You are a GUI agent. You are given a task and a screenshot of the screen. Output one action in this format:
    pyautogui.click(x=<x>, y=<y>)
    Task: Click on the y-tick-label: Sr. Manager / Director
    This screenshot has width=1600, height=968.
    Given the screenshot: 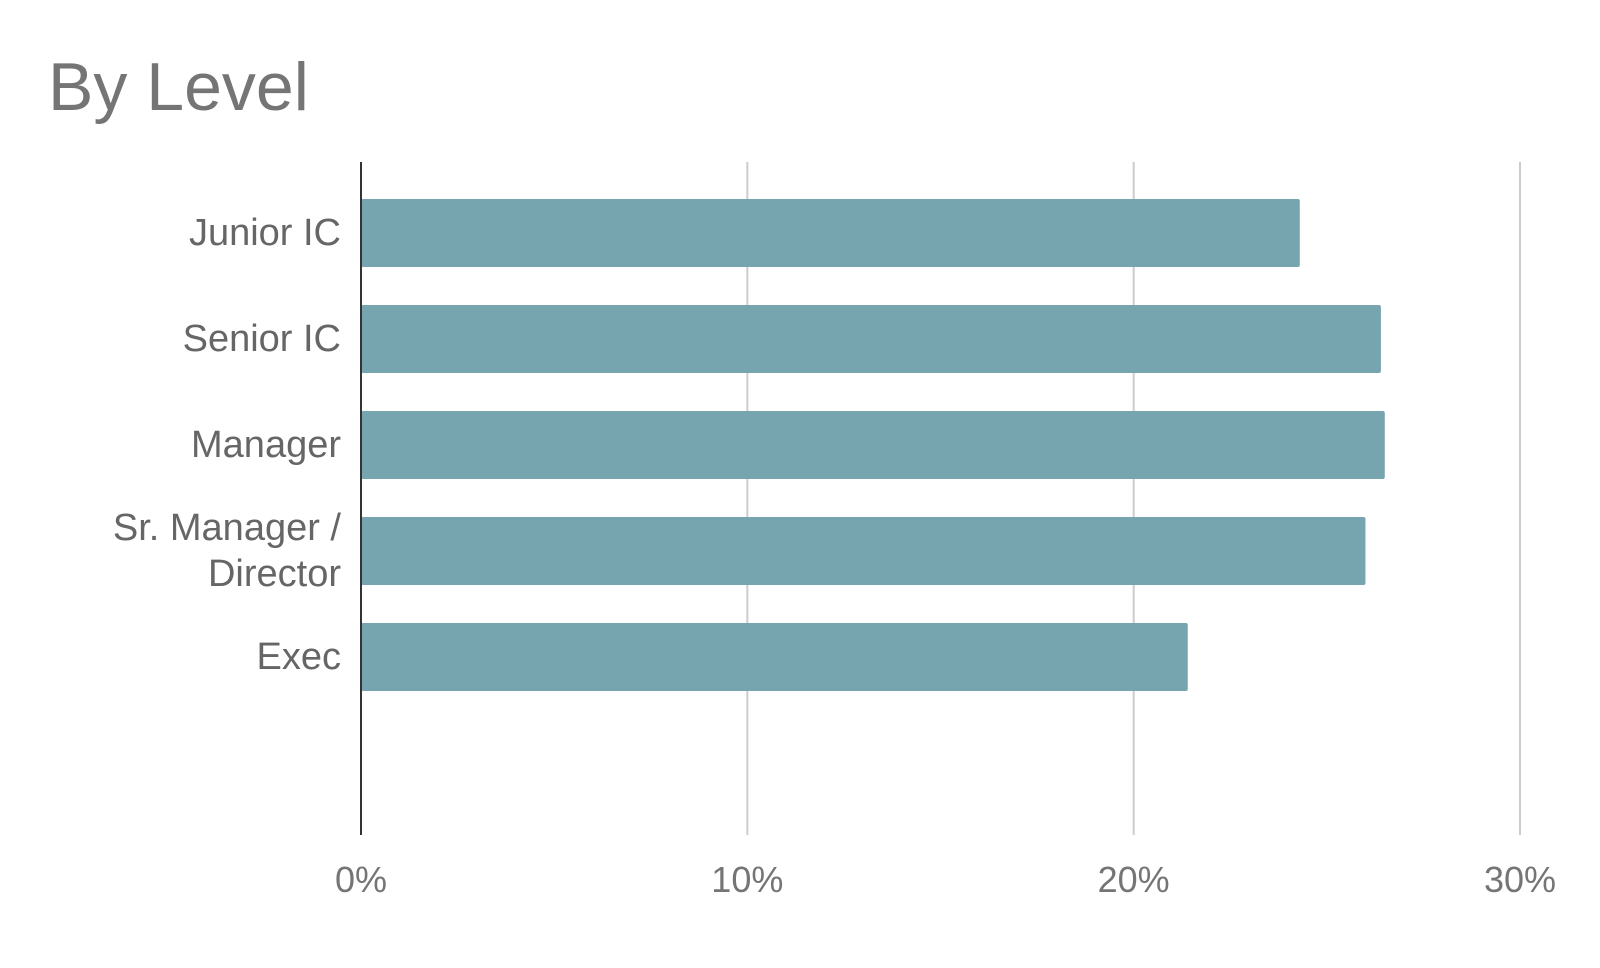 What is the action you would take?
    pyautogui.click(x=226, y=551)
    